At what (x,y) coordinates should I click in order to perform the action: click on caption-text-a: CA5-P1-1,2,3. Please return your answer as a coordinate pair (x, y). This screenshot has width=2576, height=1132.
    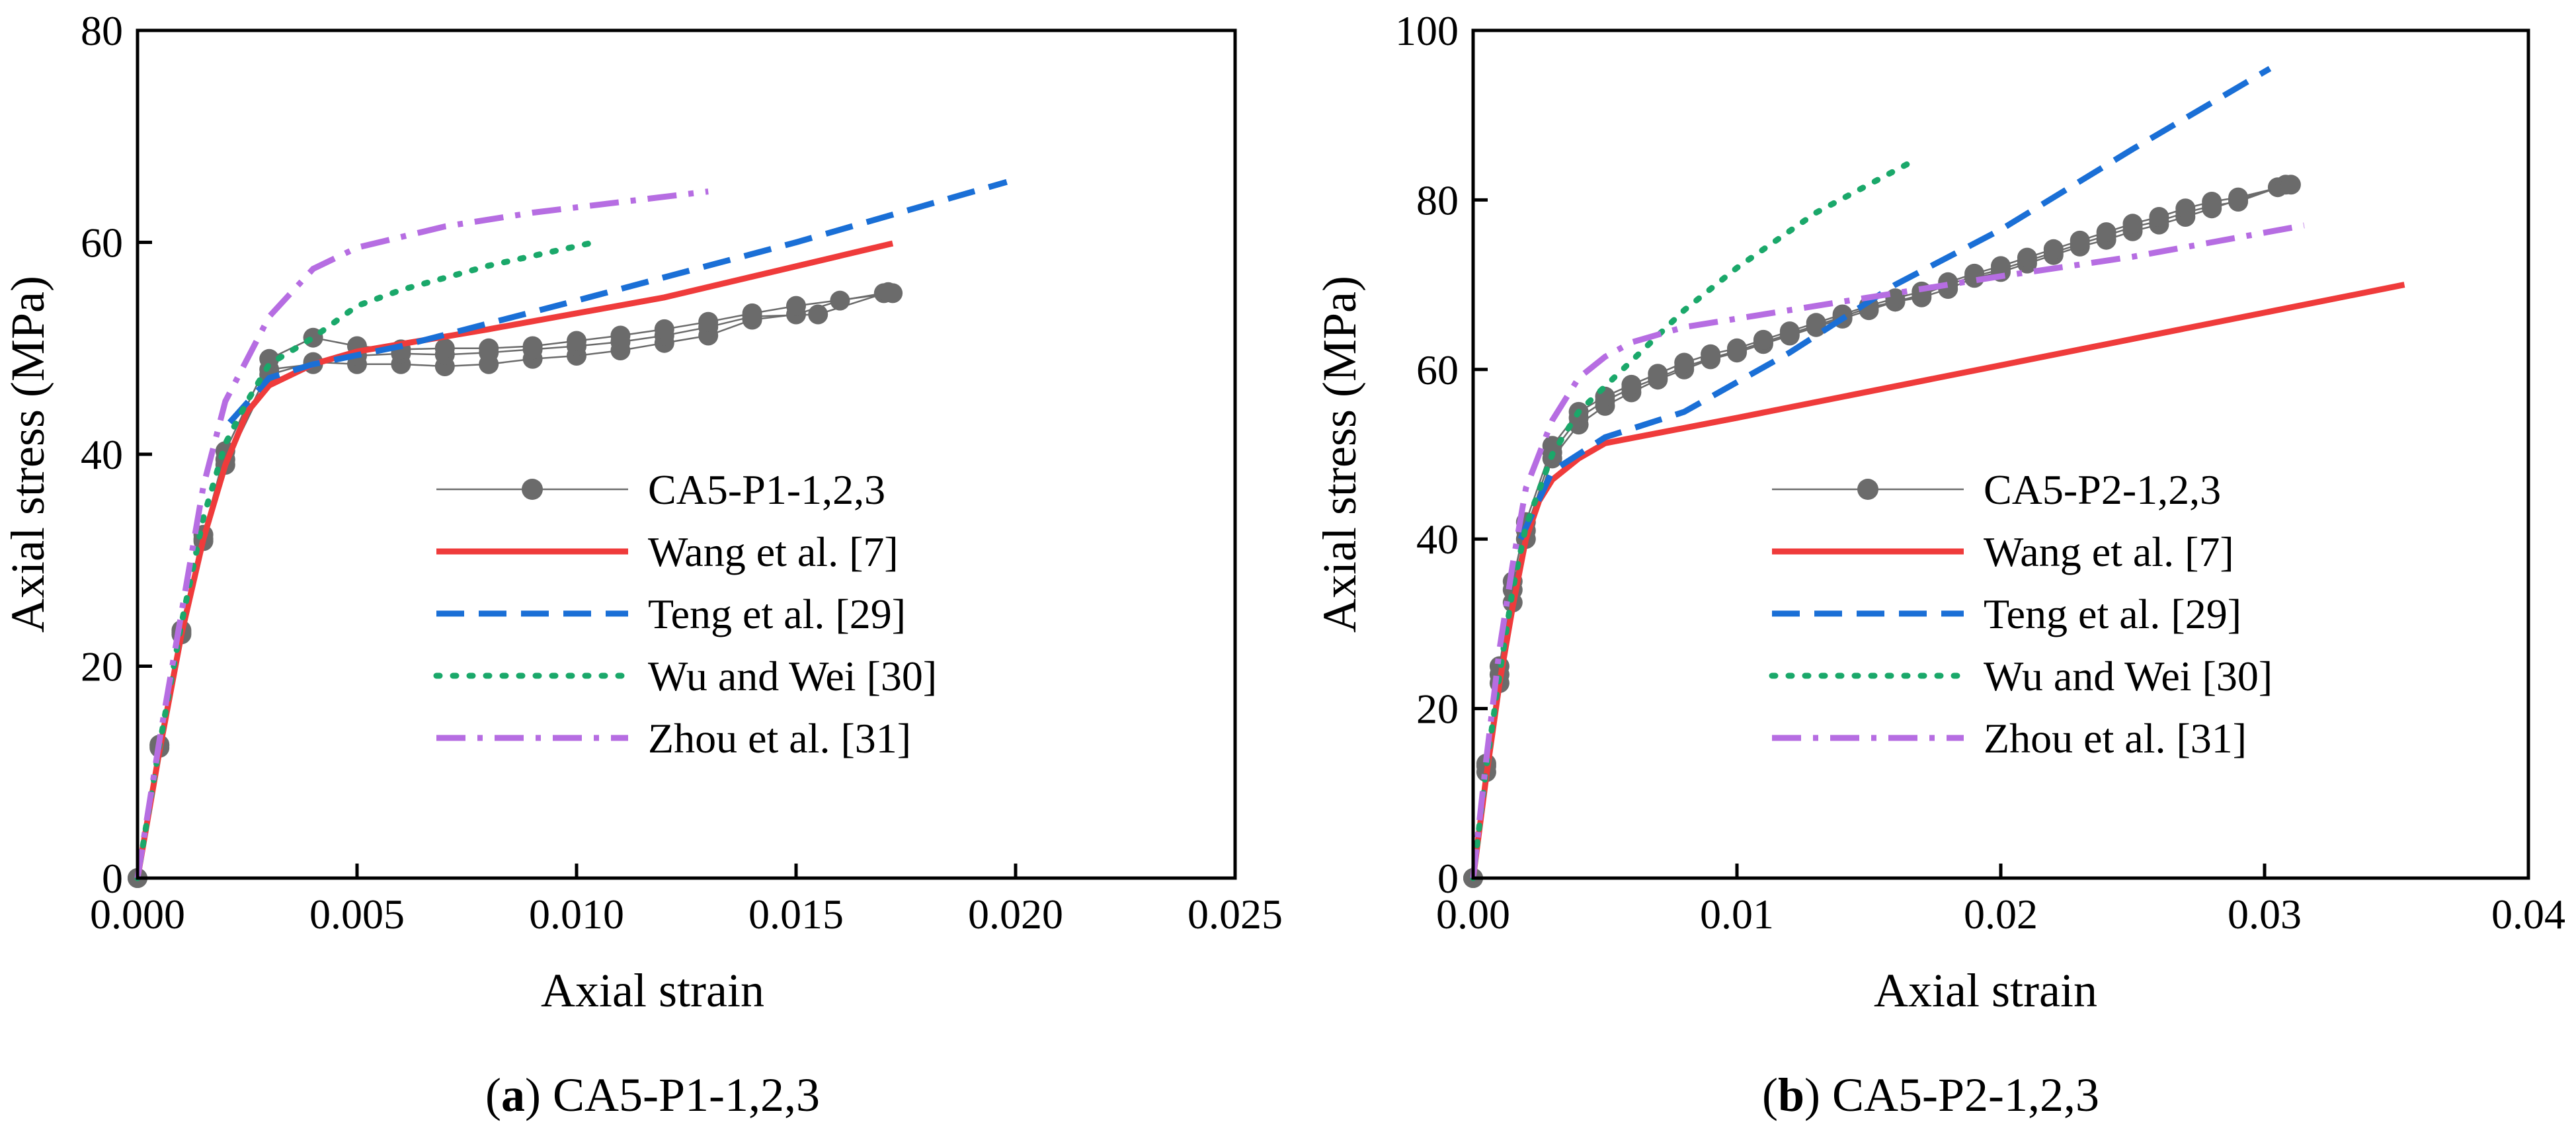
    Looking at the image, I should click on (686, 1095).